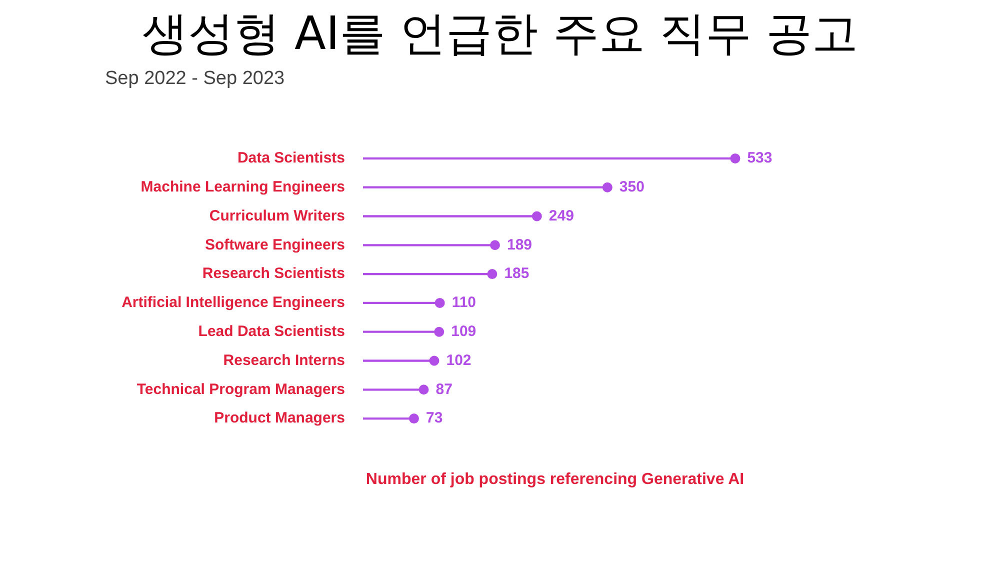 Image resolution: width=1000 pixels, height=577 pixels. I want to click on y-tick-label: Software Engineers, so click(274, 245).